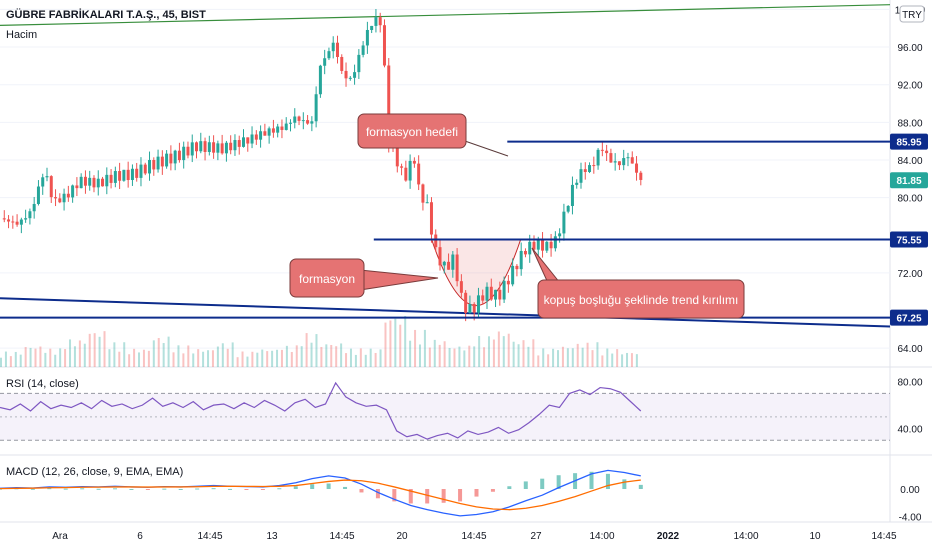  I want to click on currency-label: TRY, so click(912, 15).